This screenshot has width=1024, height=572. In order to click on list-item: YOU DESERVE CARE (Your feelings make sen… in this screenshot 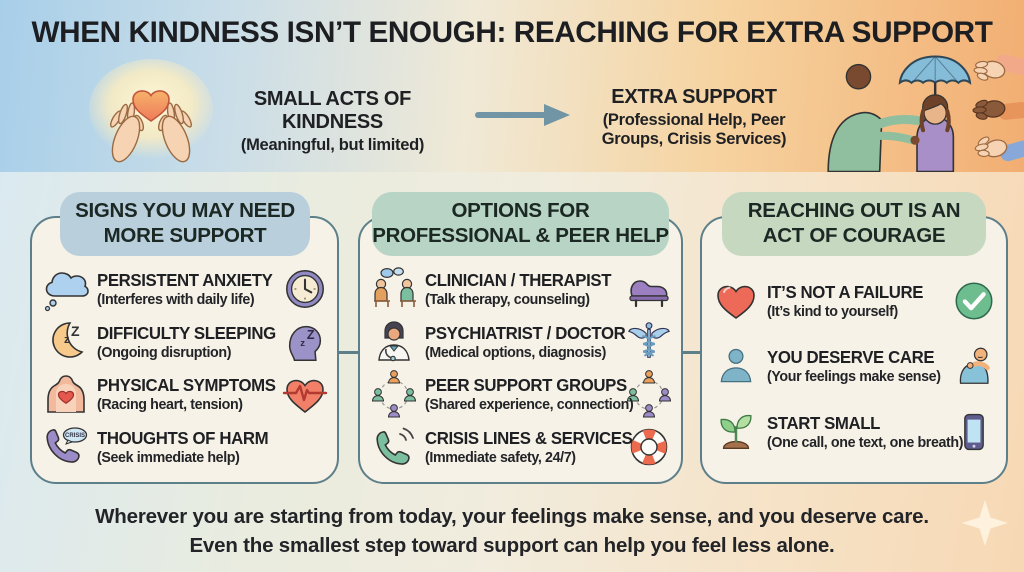, I will do `click(855, 366)`.